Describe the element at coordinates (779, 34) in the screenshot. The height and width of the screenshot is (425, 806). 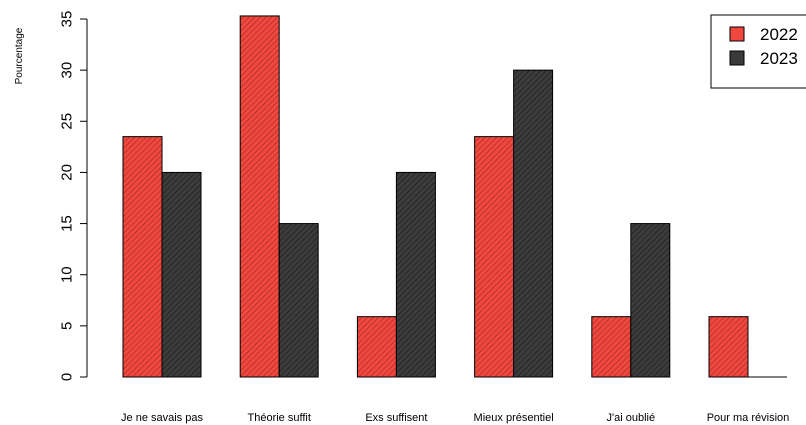
I see `legend-label-2022: 2022` at that location.